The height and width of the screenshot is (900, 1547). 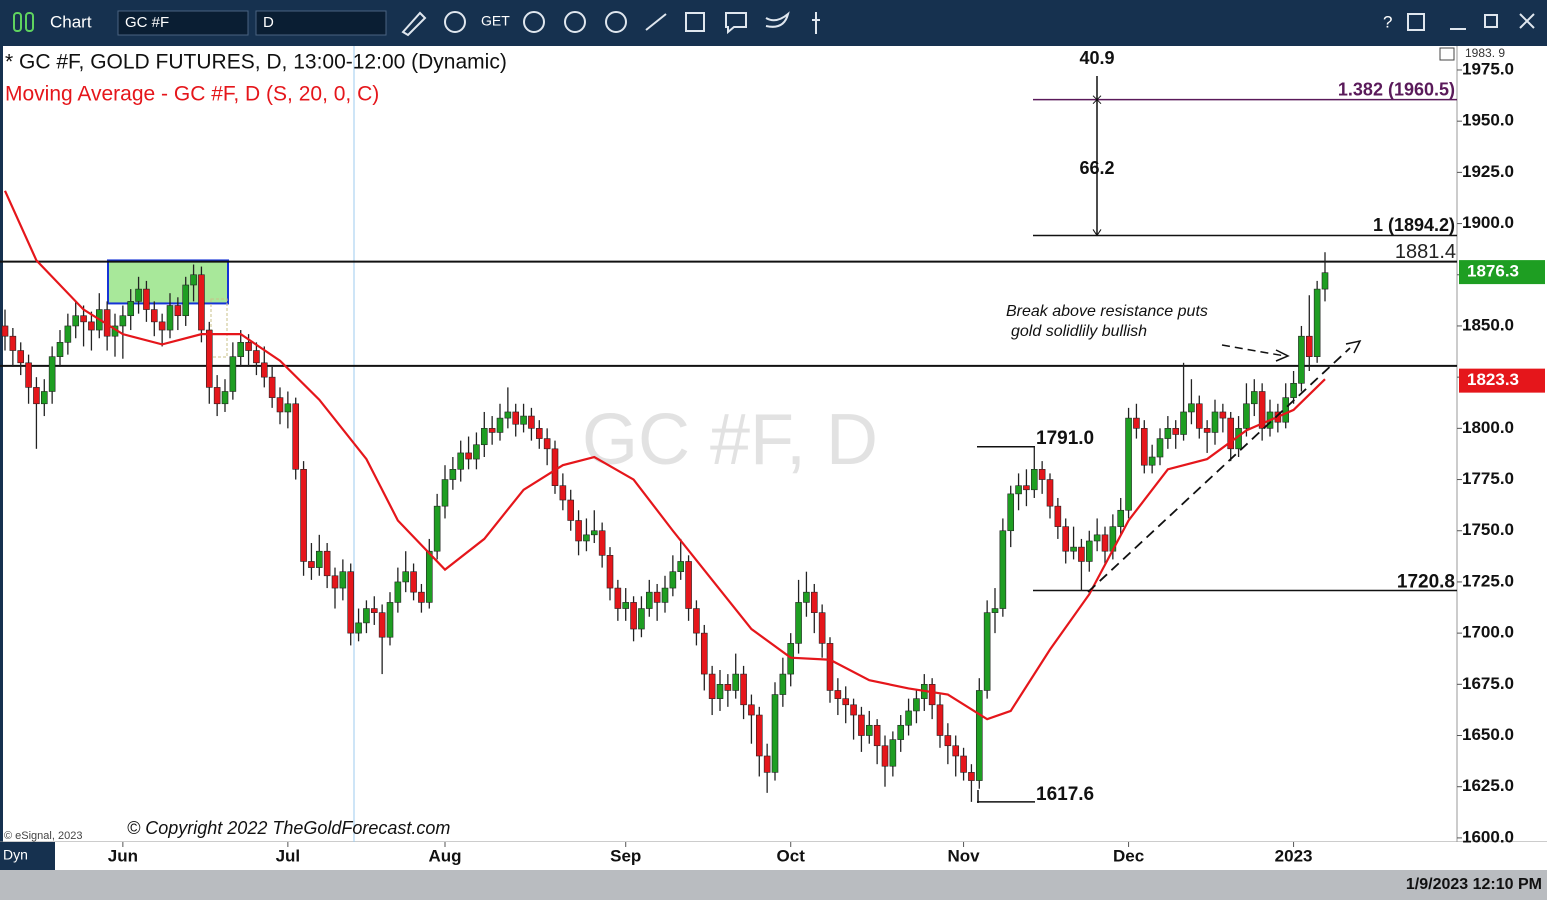 I want to click on y-tick-label: 1975.0, so click(x=1488, y=68).